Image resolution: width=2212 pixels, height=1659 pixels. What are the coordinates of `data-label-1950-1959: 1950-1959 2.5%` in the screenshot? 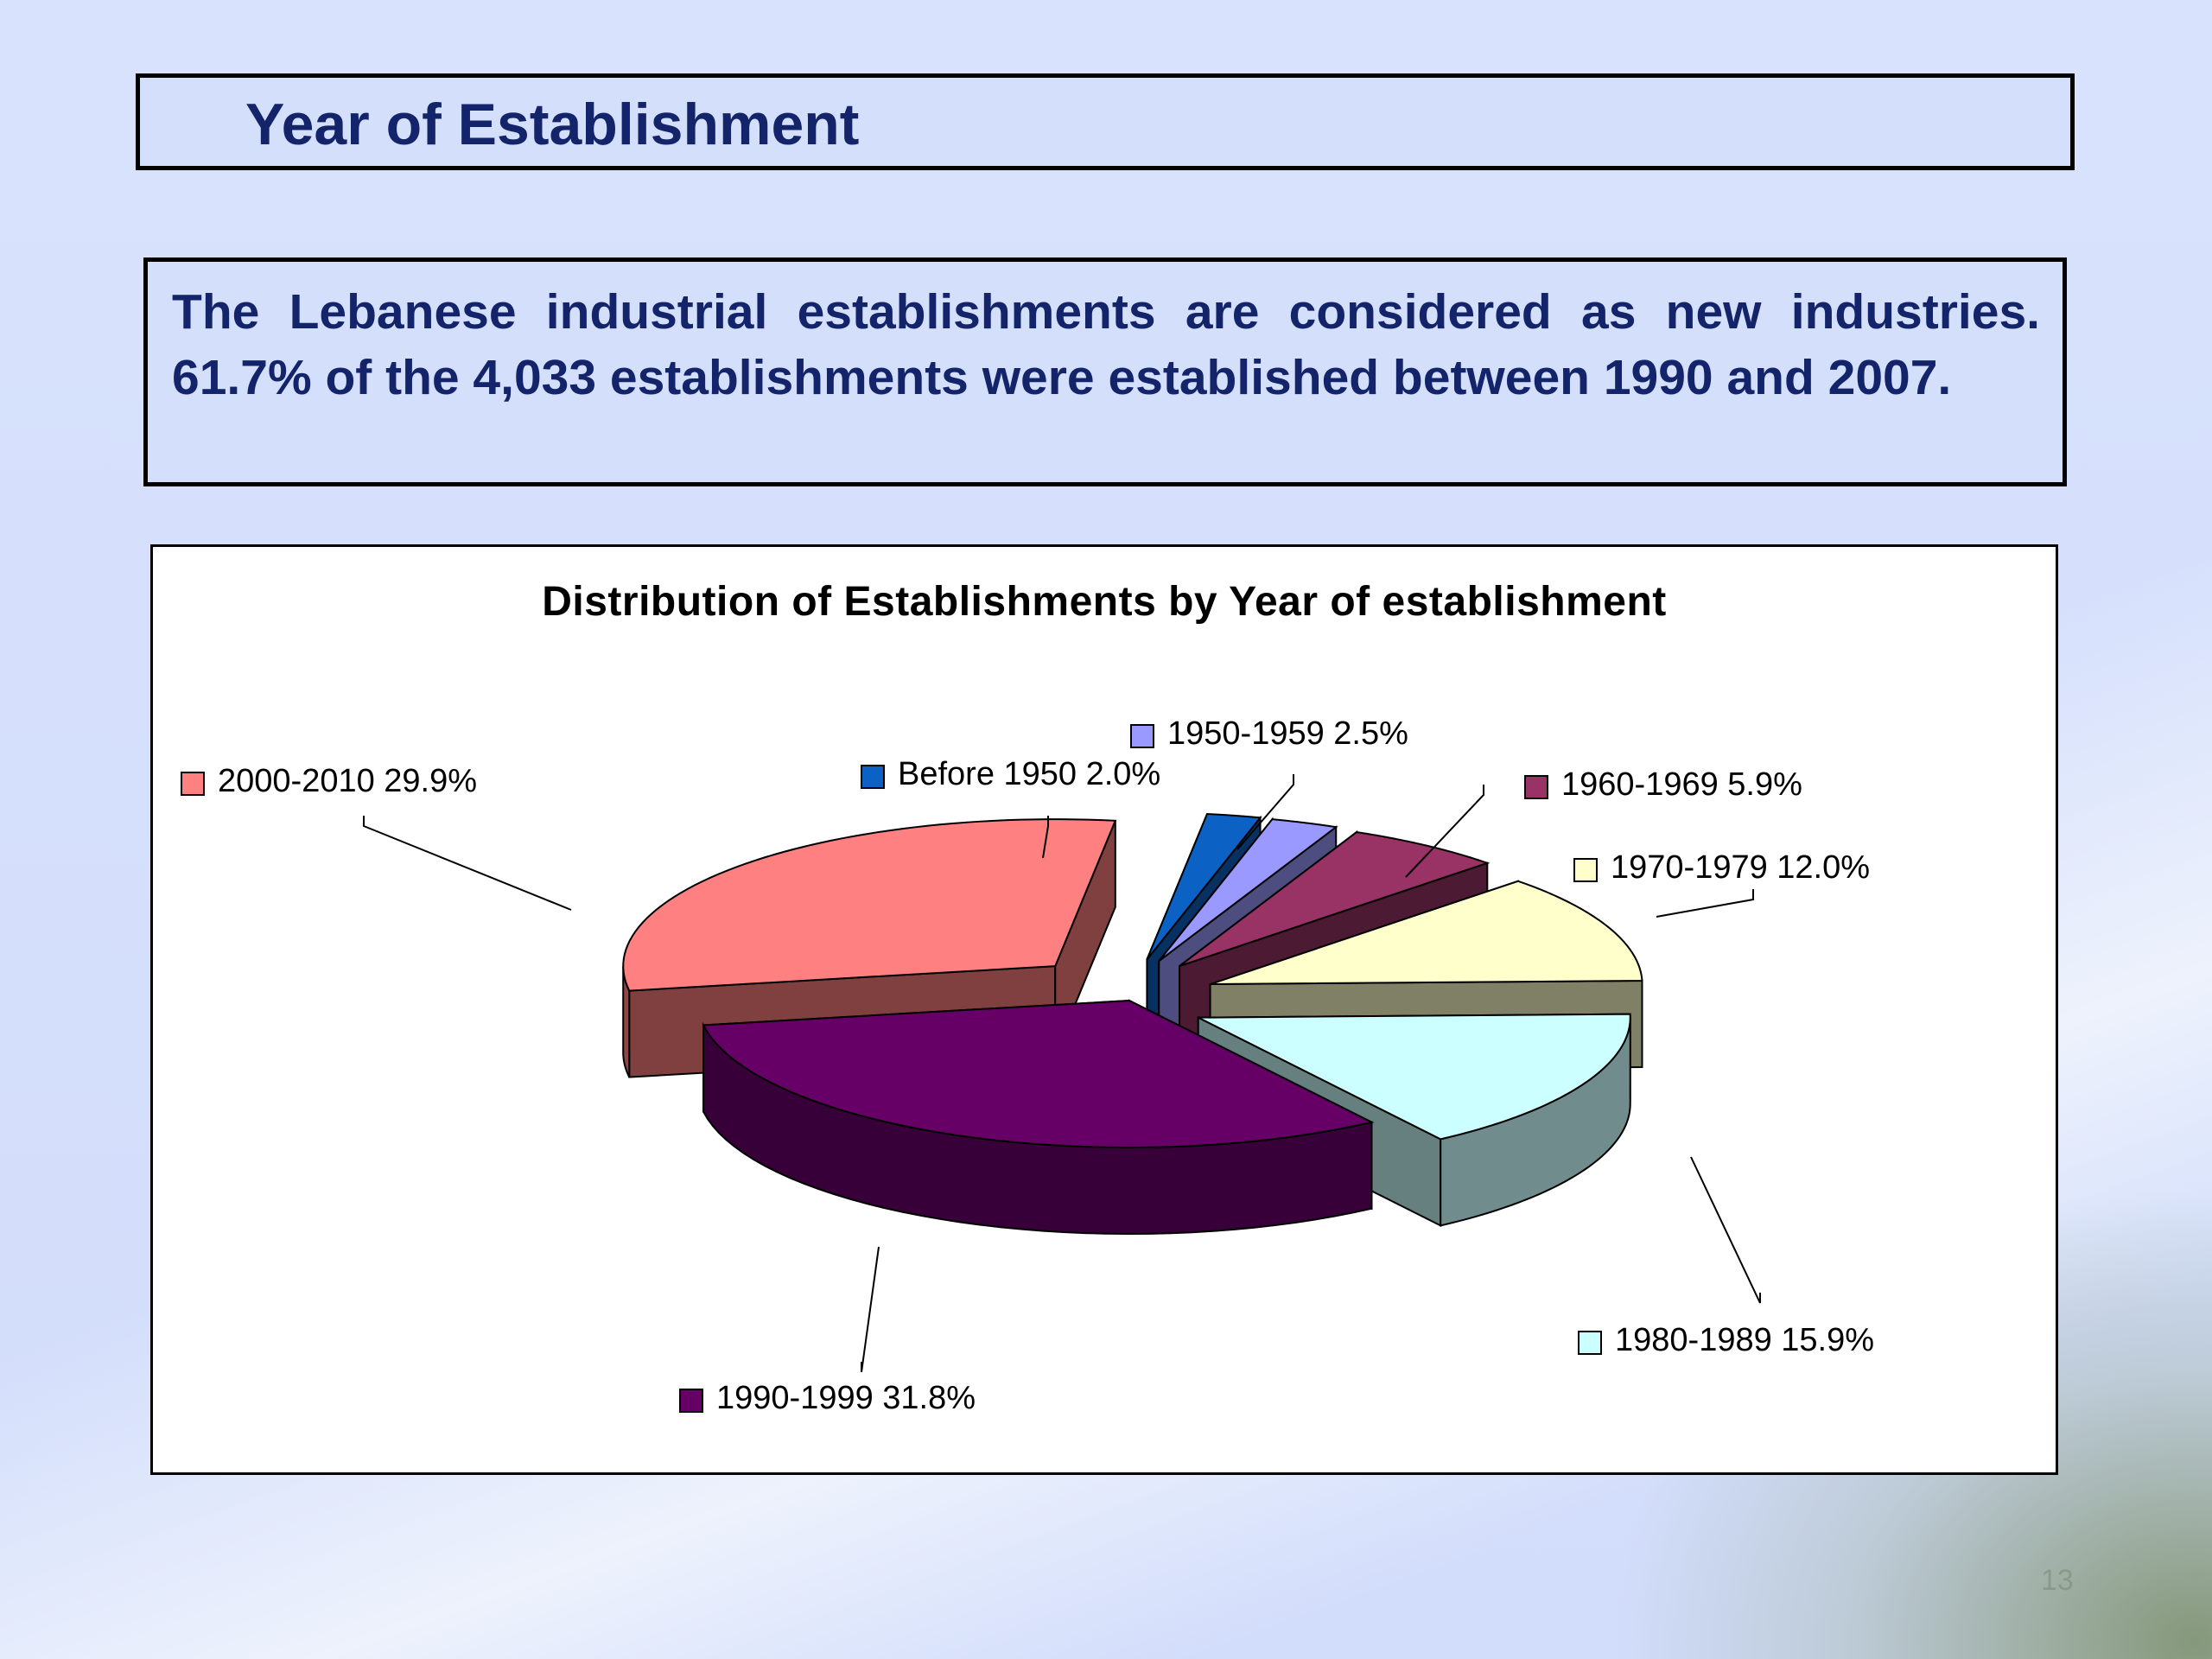 It's located at (1287, 733).